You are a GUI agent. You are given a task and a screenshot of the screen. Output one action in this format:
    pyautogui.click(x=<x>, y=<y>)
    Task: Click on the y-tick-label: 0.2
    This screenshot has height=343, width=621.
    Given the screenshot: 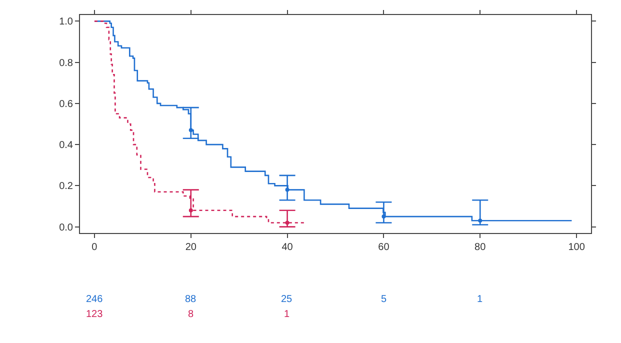 What is the action you would take?
    pyautogui.click(x=66, y=186)
    